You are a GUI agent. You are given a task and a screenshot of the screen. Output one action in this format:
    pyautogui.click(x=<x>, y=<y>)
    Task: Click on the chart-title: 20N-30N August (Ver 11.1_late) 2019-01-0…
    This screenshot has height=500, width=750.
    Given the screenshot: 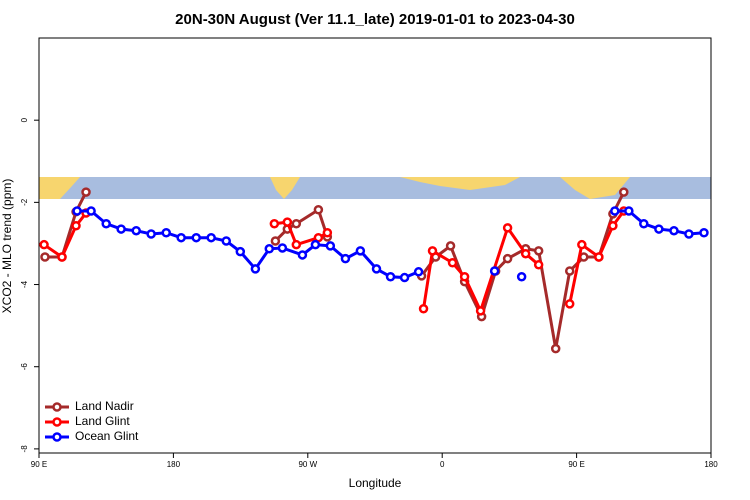 What is the action you would take?
    pyautogui.click(x=375, y=19)
    